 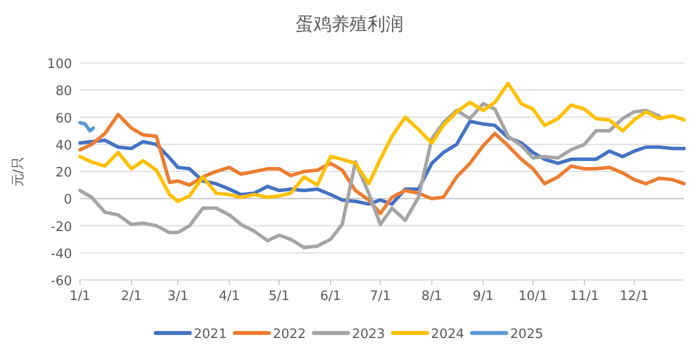 What do you see at coordinates (131, 296) in the screenshot?
I see `x-tick-label: 2/1` at bounding box center [131, 296].